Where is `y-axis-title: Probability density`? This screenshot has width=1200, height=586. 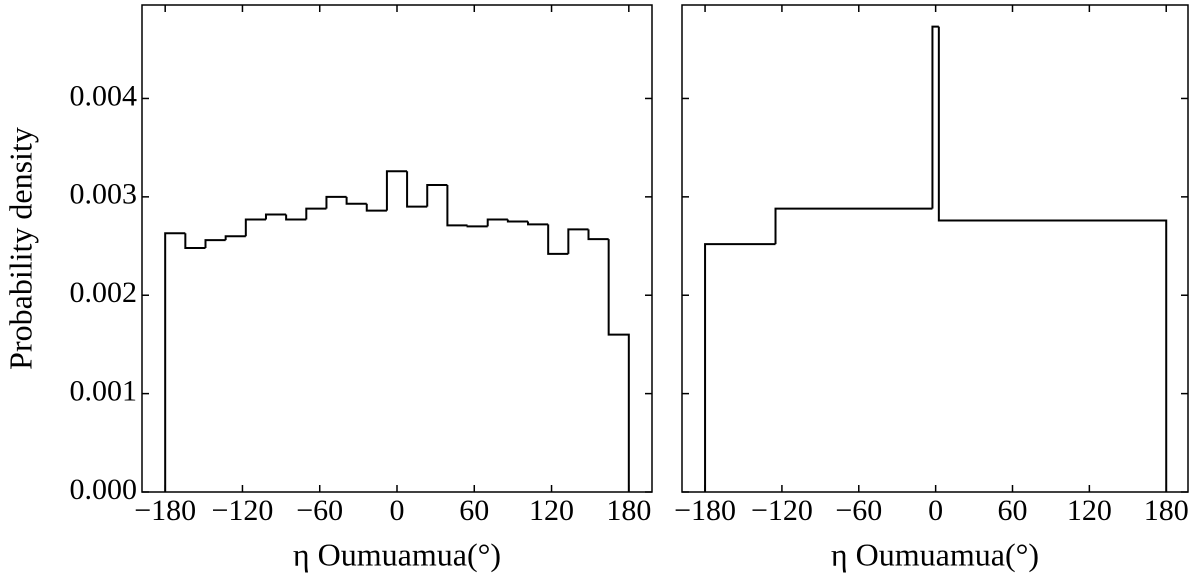
y-axis-title: Probability density is located at coordinates (20, 248).